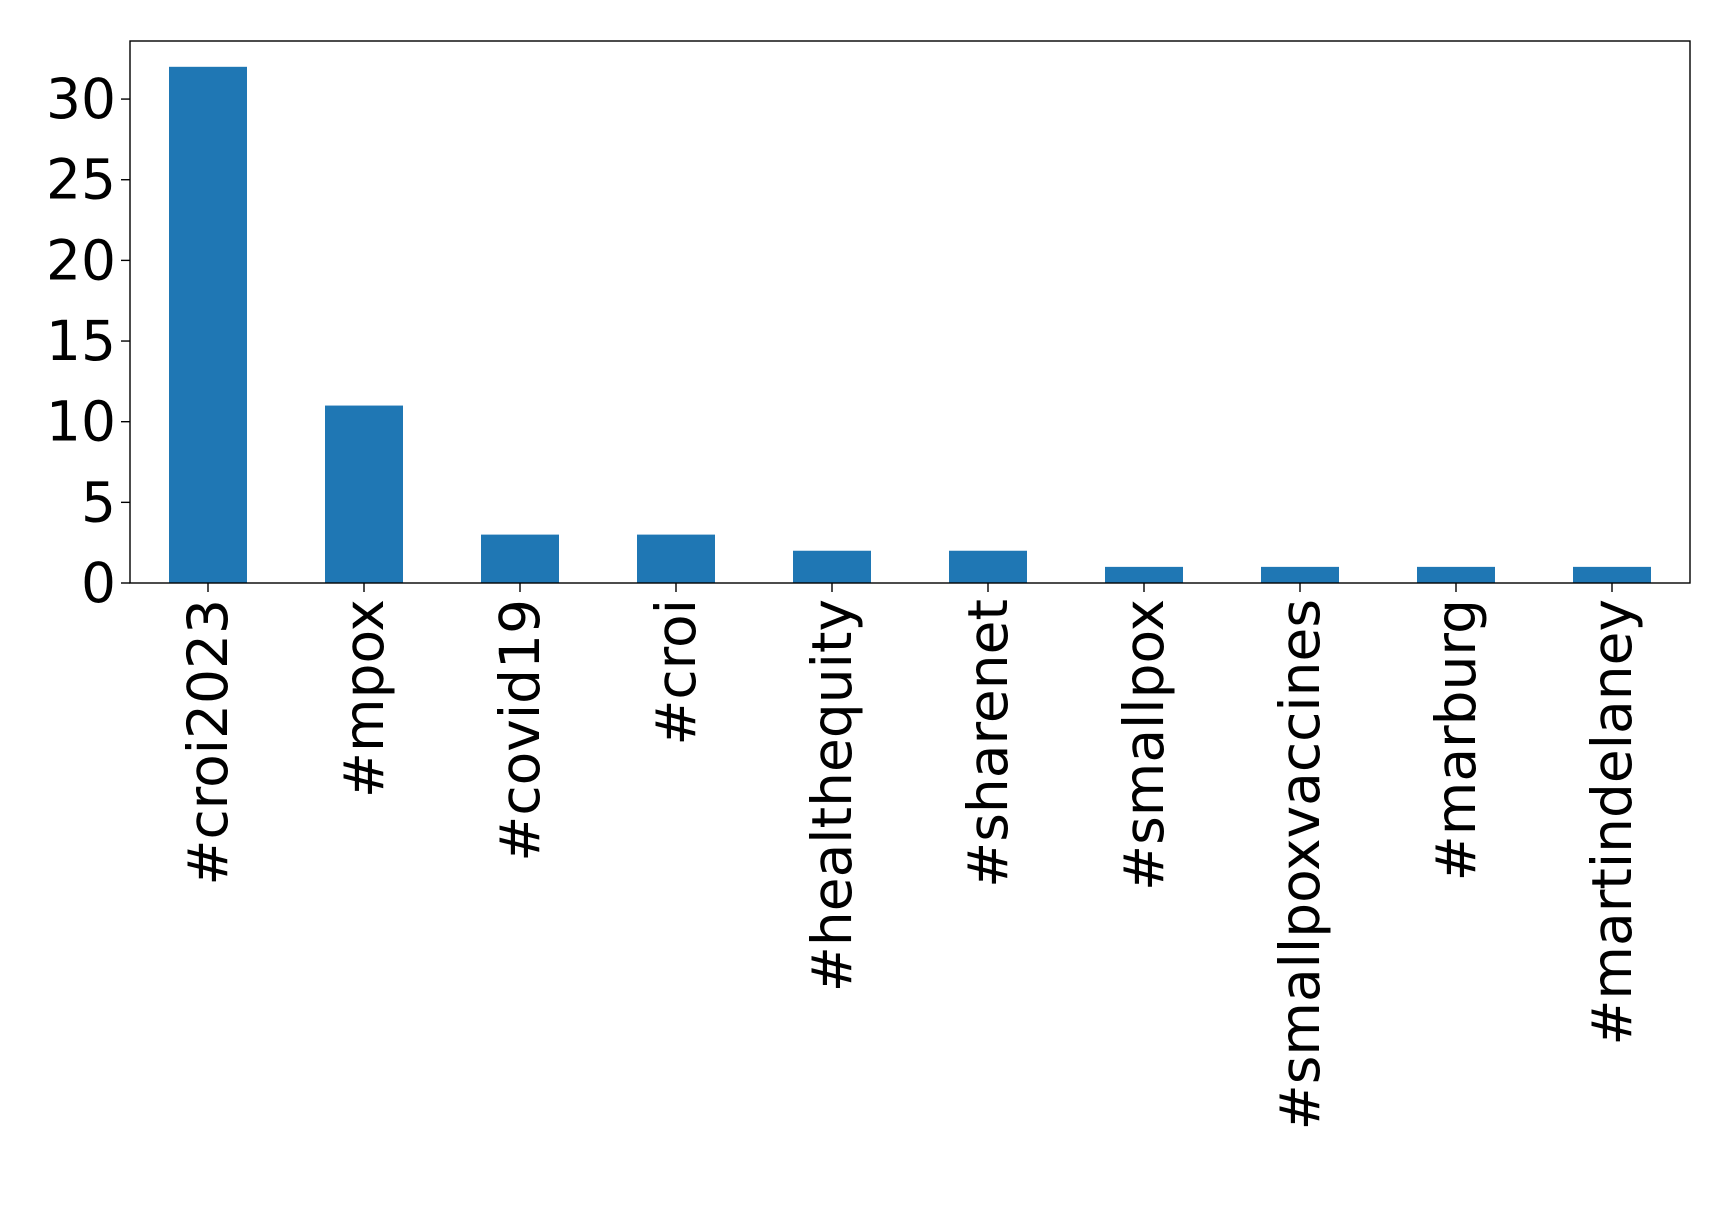 Image resolution: width=1719 pixels, height=1232 pixels. I want to click on bar-covid19, so click(520, 558).